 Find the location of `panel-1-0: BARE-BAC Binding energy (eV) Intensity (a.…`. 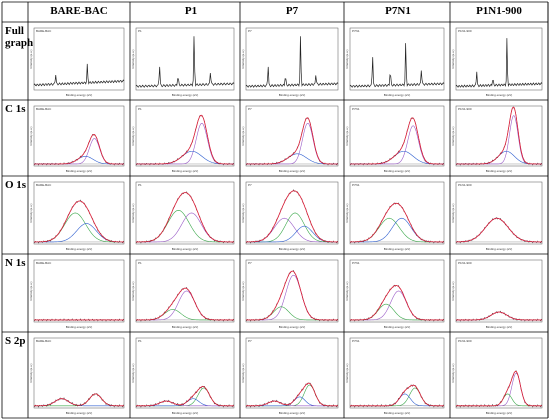

panel-1-0: BARE-BAC Binding energy (eV) Intensity (a.… is located at coordinates (77, 139).